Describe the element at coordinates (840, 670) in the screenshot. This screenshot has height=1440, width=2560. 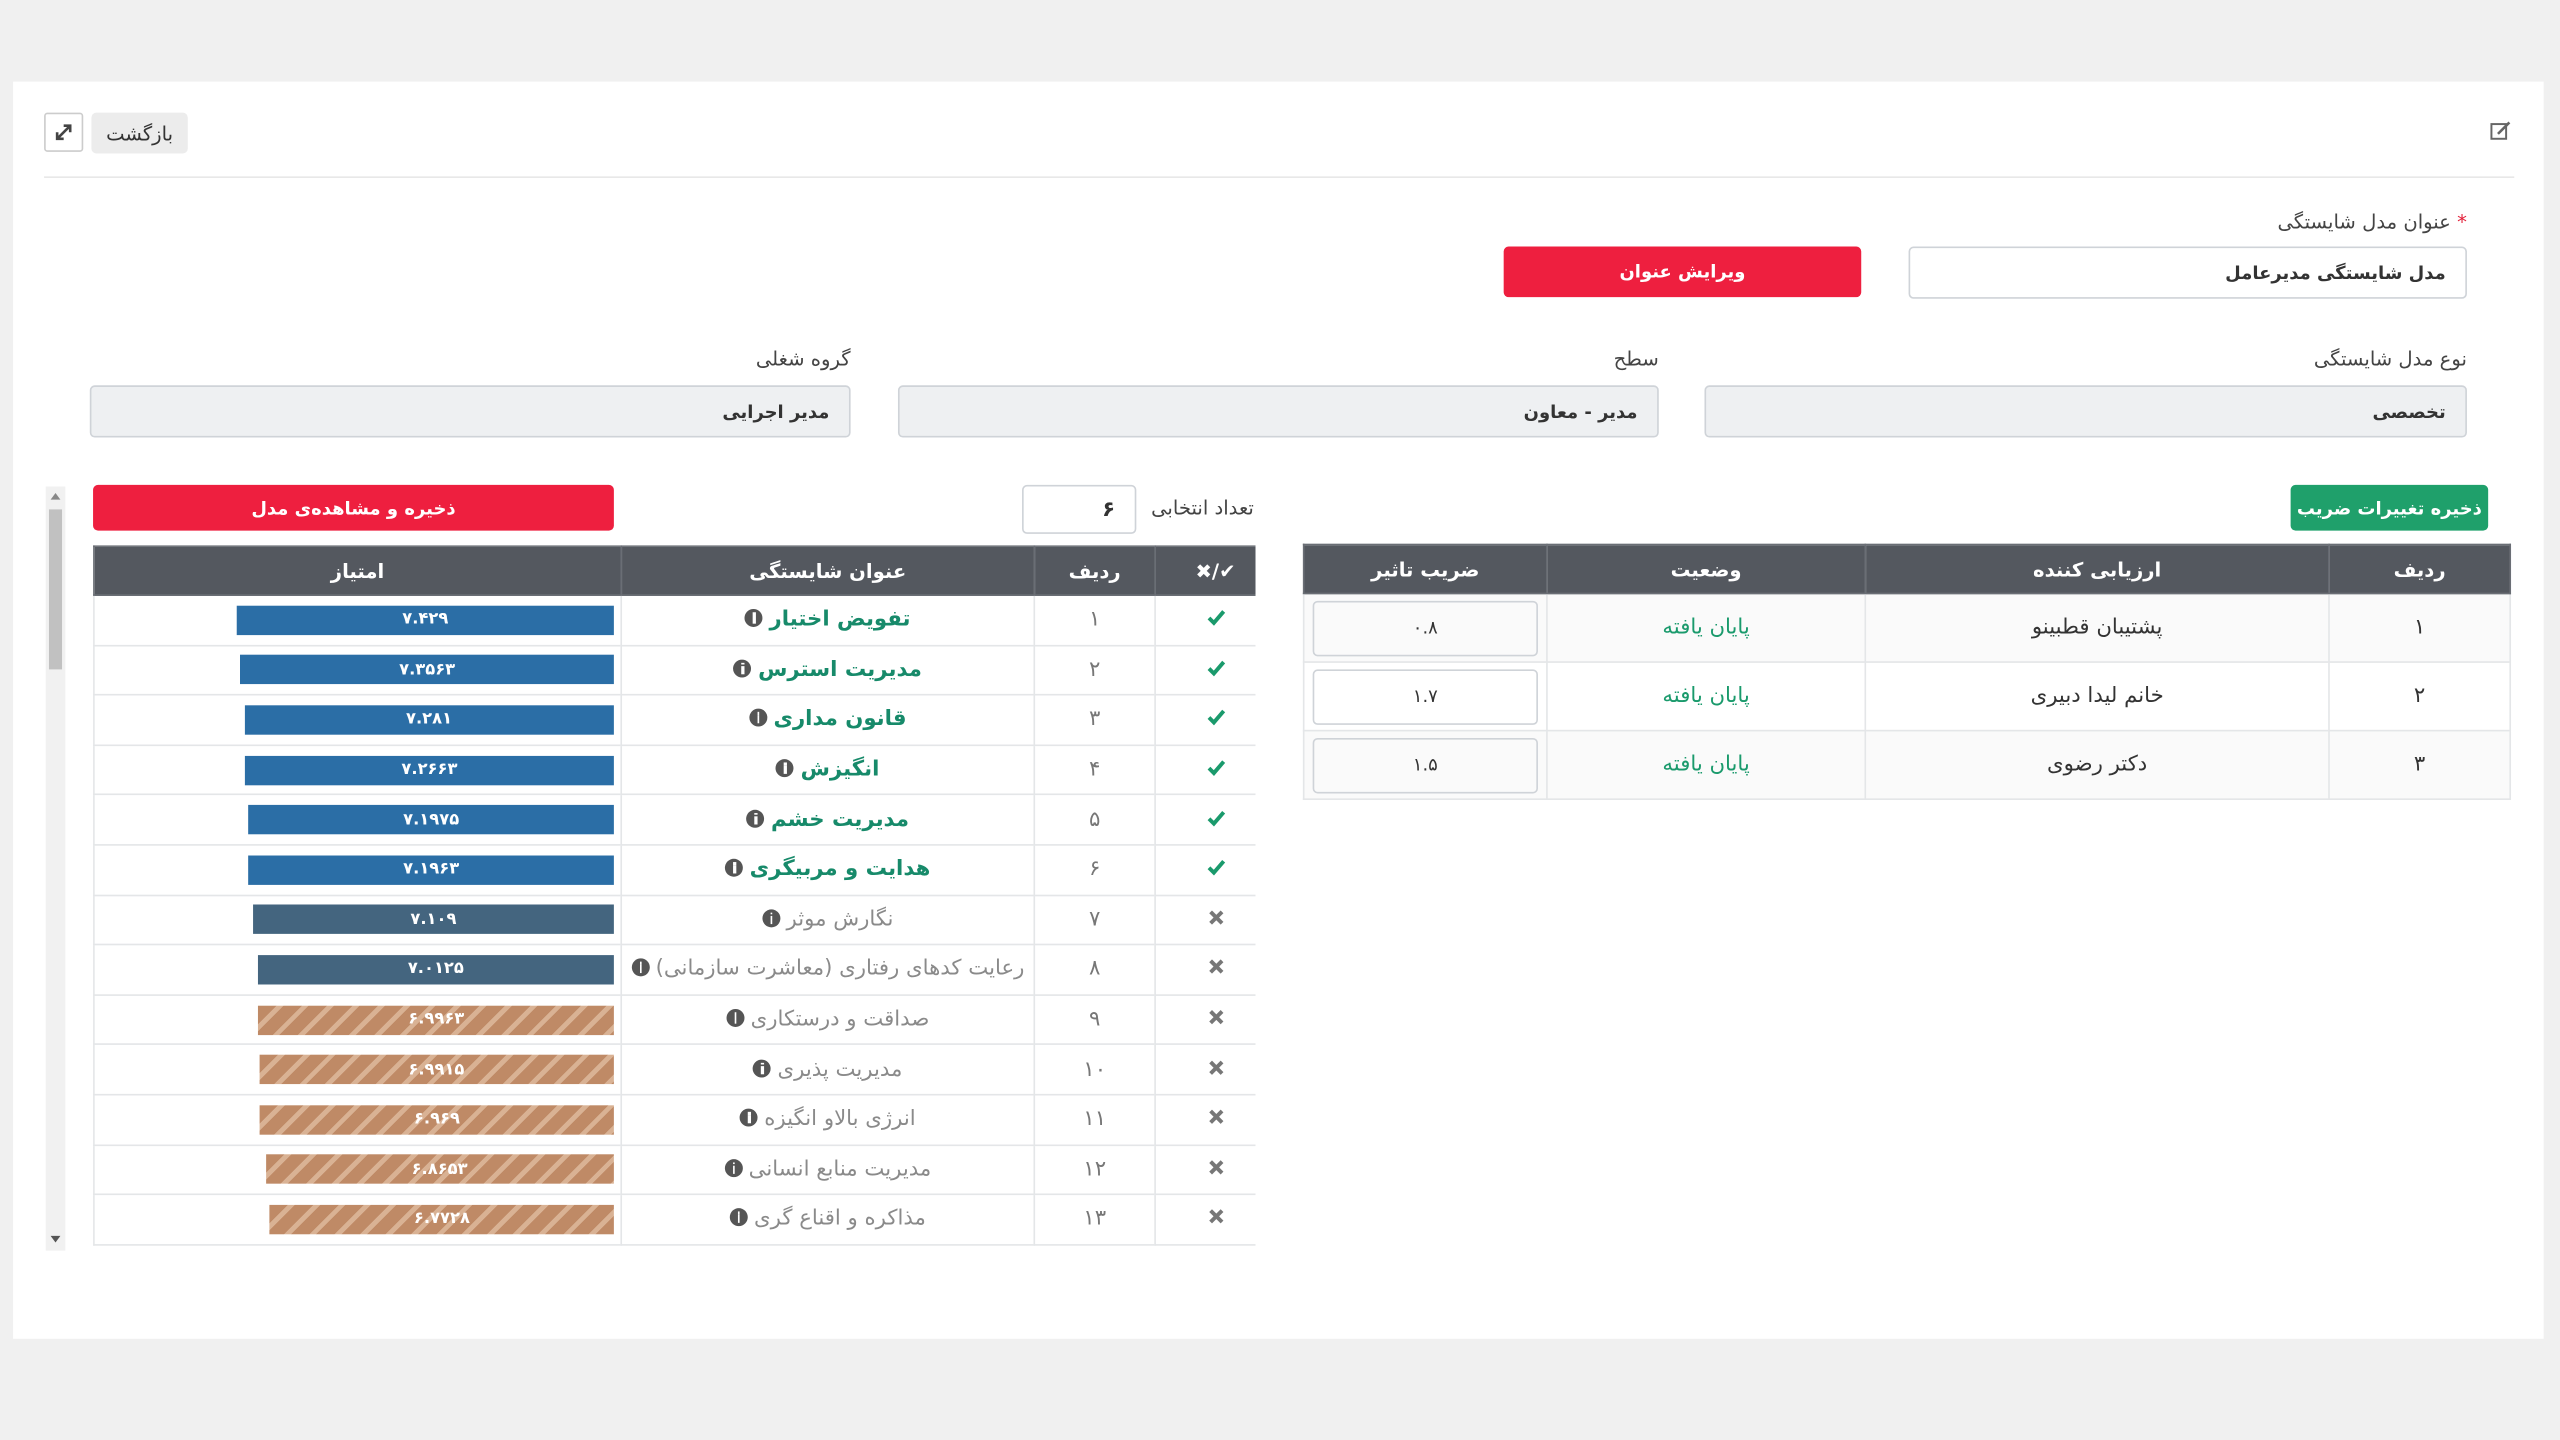
I see `cell-text: مدیریت استرس` at that location.